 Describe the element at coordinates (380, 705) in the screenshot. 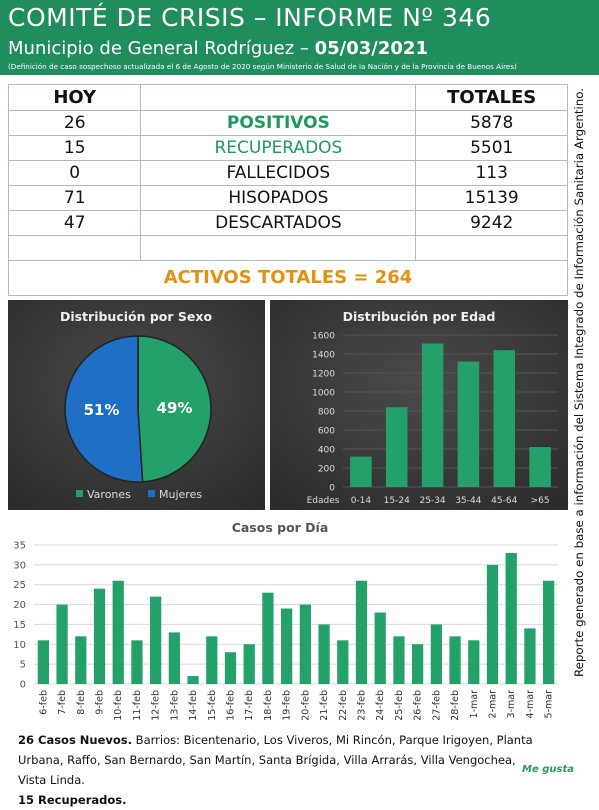

I see `x-tick-label: 24-feb` at that location.